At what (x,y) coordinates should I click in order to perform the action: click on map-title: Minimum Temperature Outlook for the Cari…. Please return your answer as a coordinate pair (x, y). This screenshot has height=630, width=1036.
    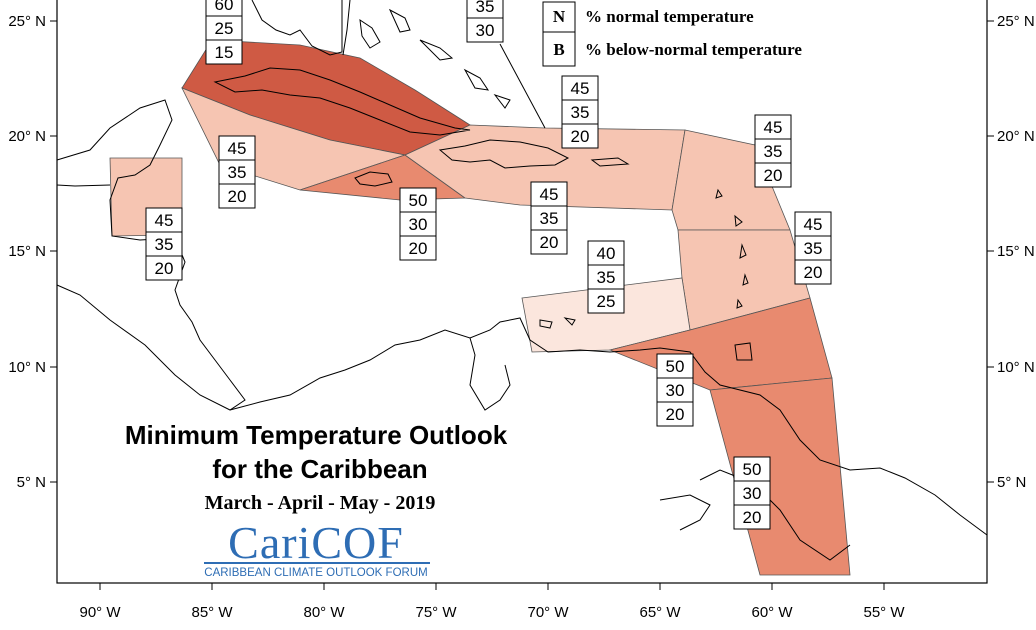
    Looking at the image, I should click on (316, 467).